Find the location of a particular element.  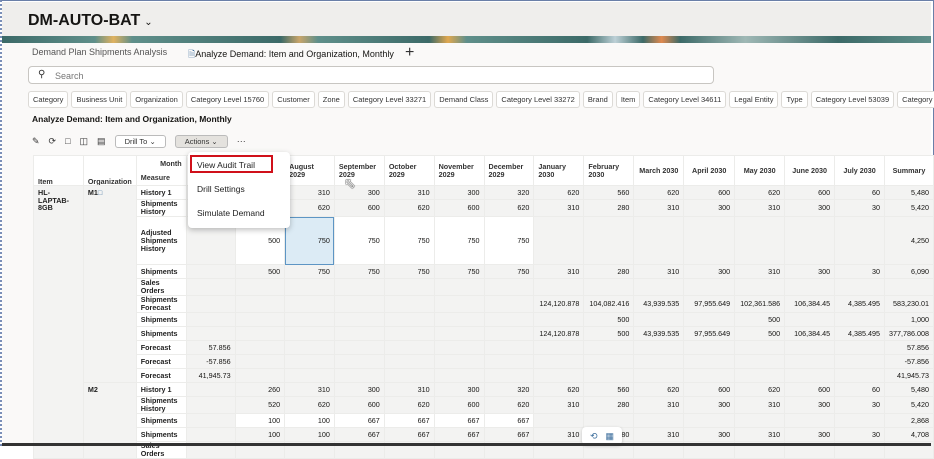

menu-item-simulate-demand: Simulate Demand is located at coordinates (231, 213).